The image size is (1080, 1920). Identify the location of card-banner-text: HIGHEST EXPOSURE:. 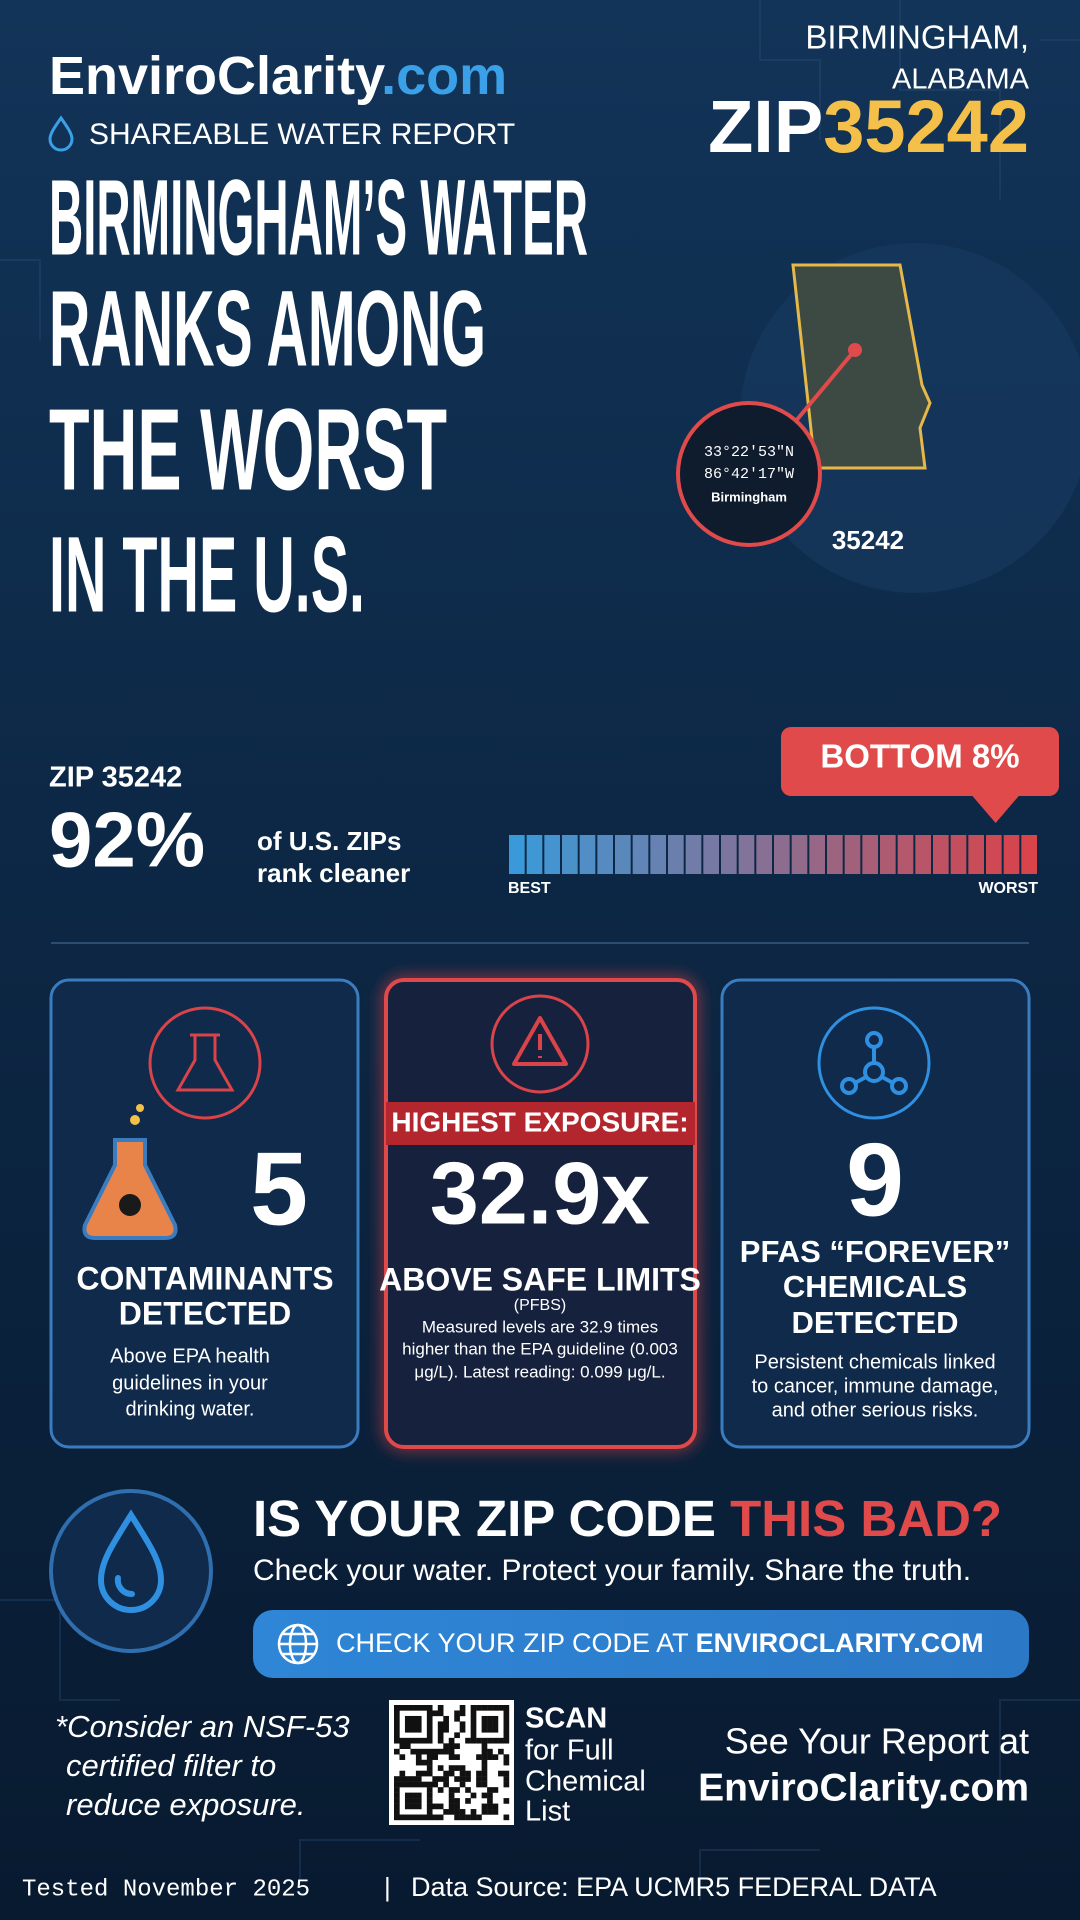
(539, 1121).